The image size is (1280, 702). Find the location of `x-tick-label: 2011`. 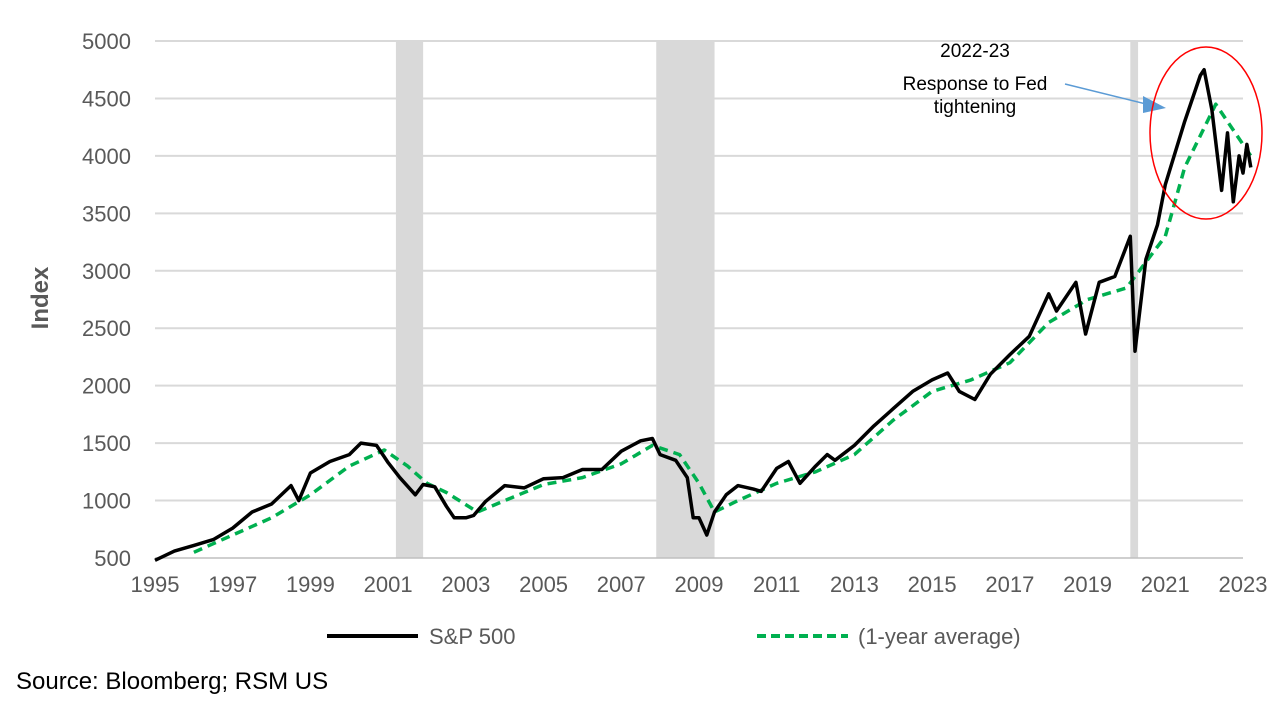

x-tick-label: 2011 is located at coordinates (776, 584).